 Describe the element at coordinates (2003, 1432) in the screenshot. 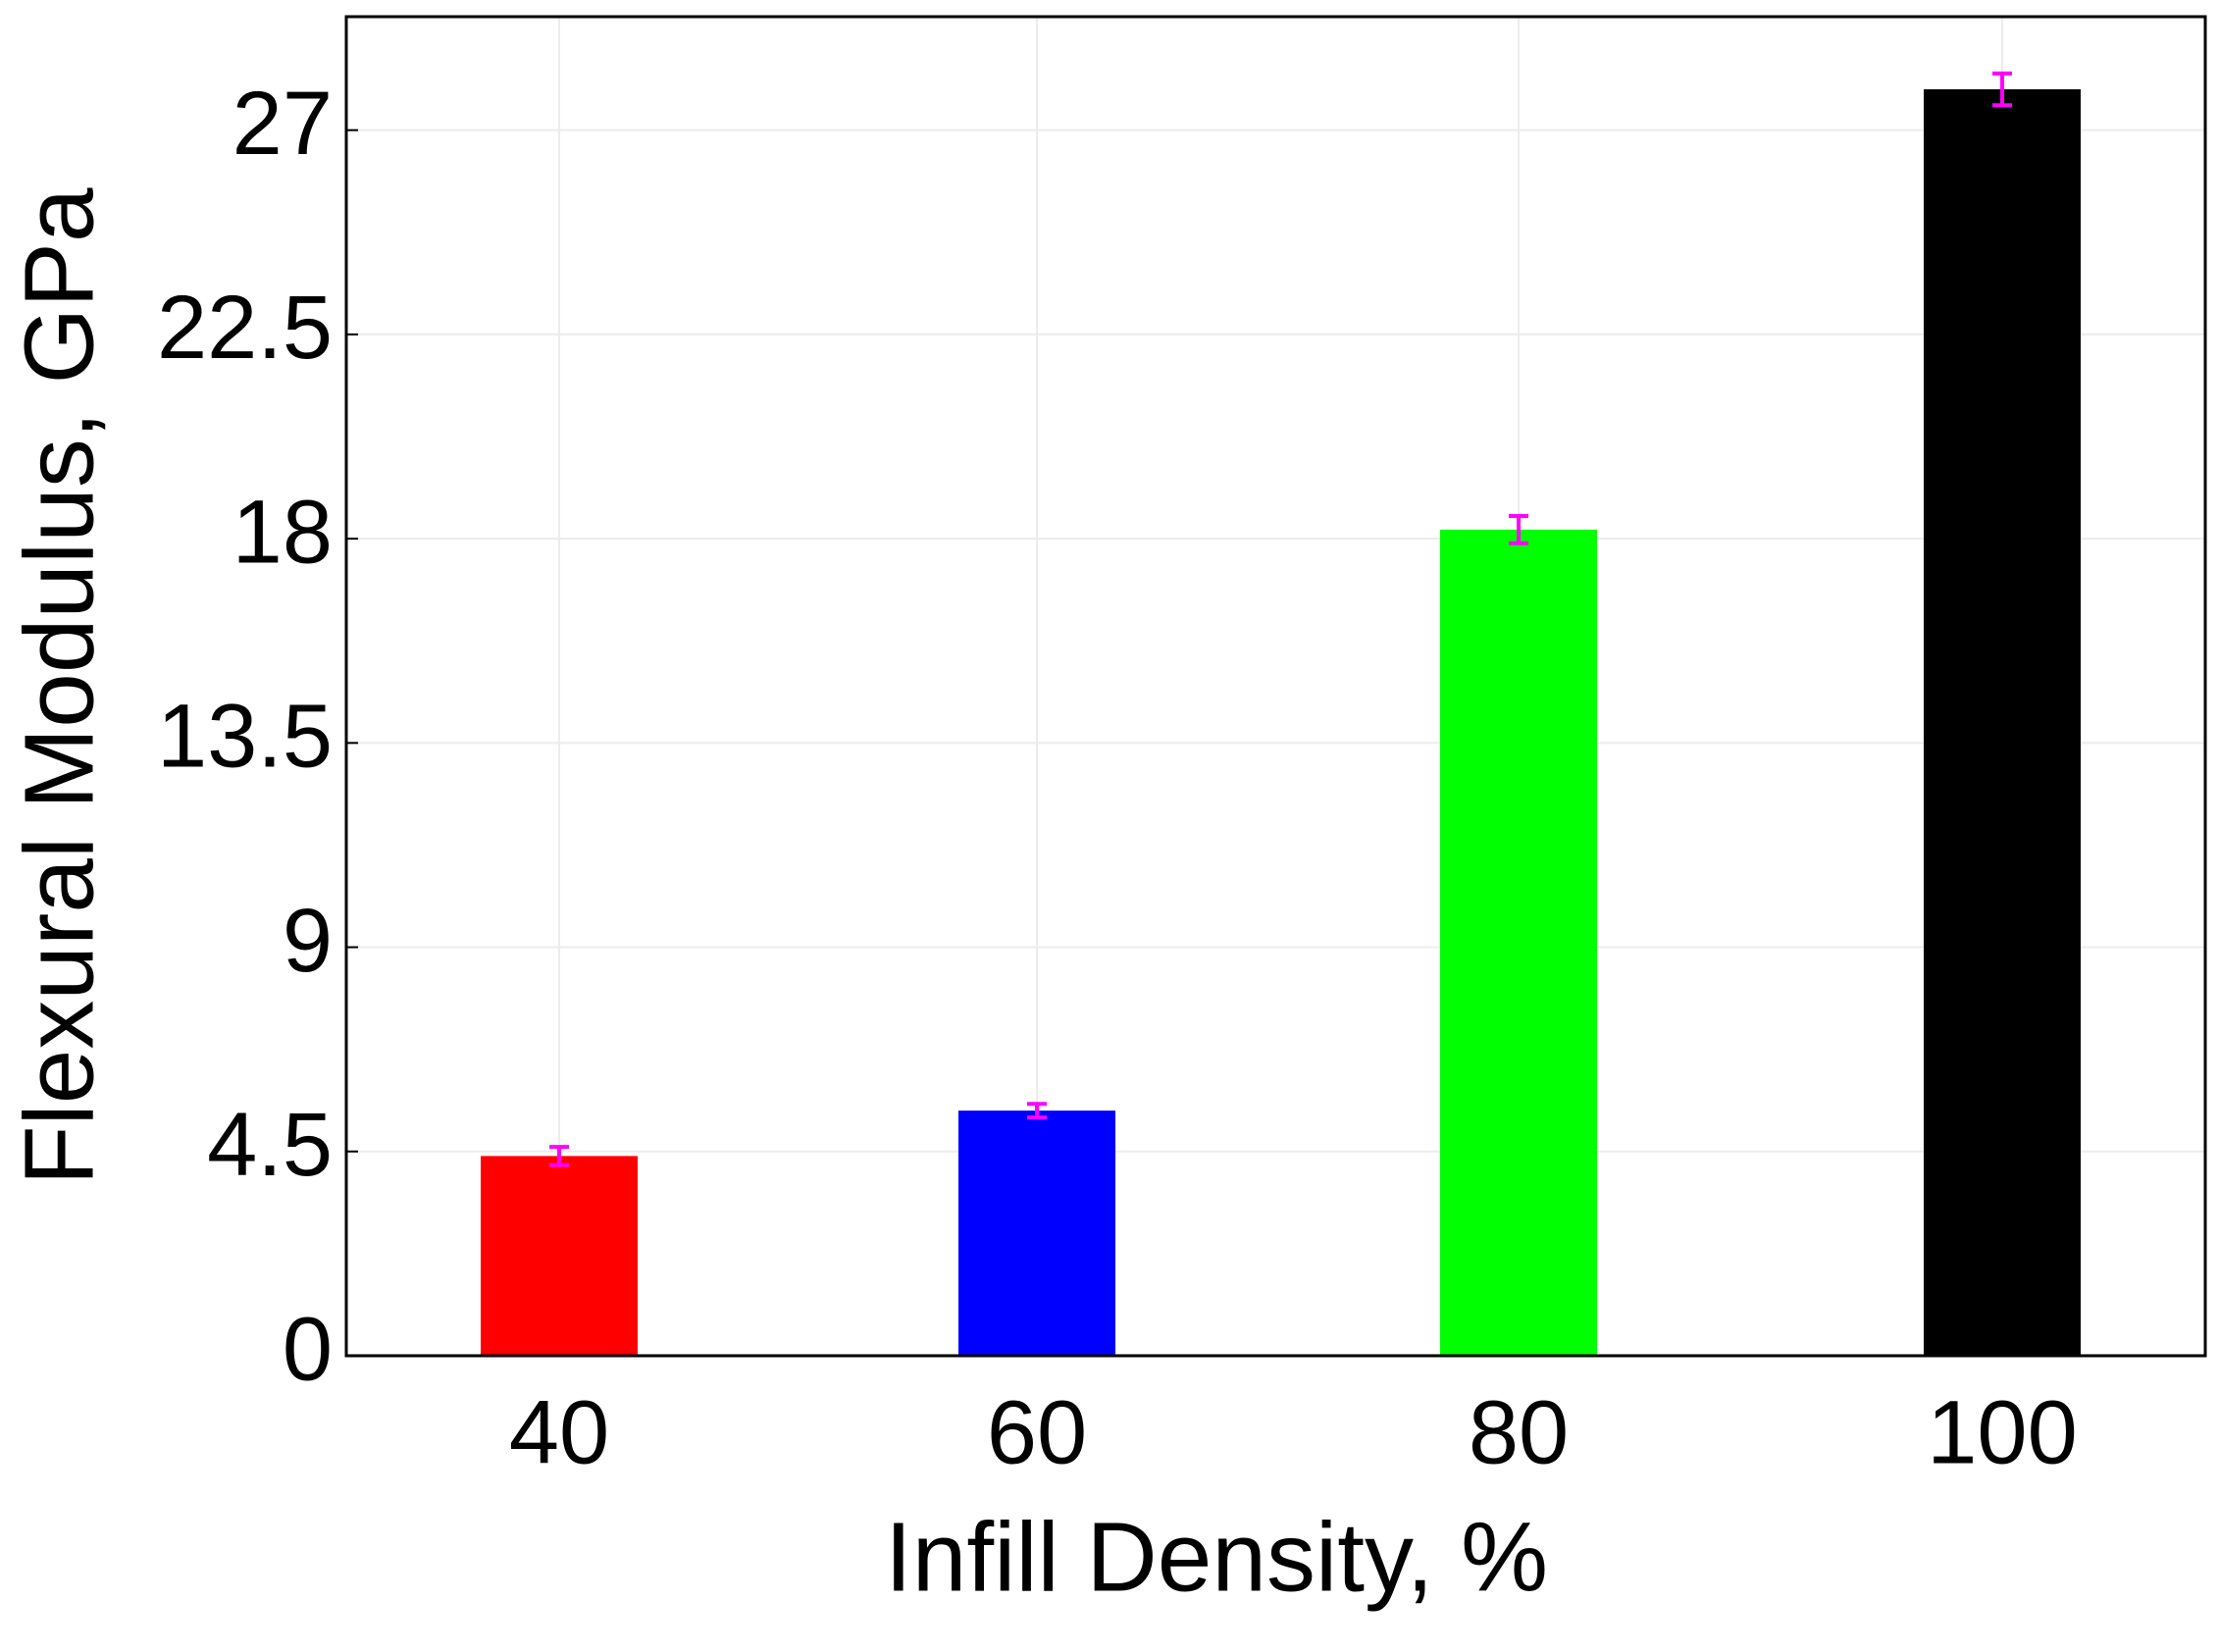

I see `x-tick-label: 100` at that location.